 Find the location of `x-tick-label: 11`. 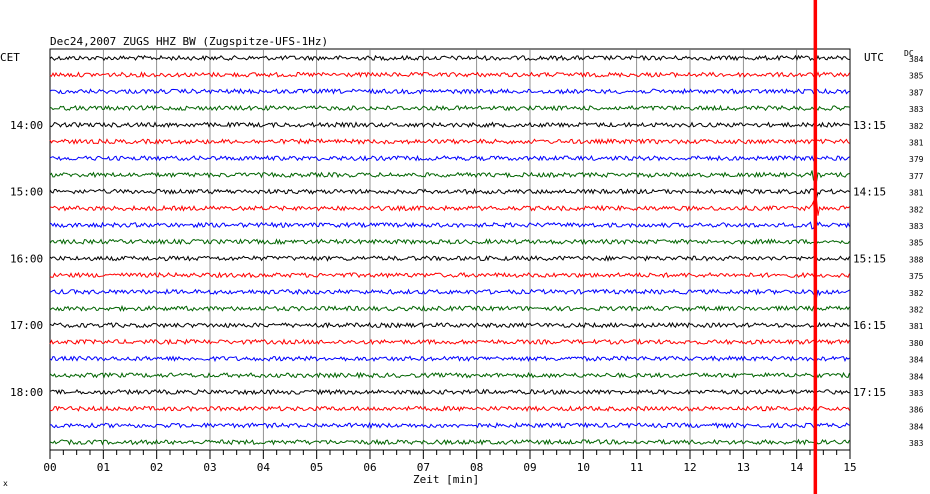

x-tick-label: 11 is located at coordinates (636, 467).